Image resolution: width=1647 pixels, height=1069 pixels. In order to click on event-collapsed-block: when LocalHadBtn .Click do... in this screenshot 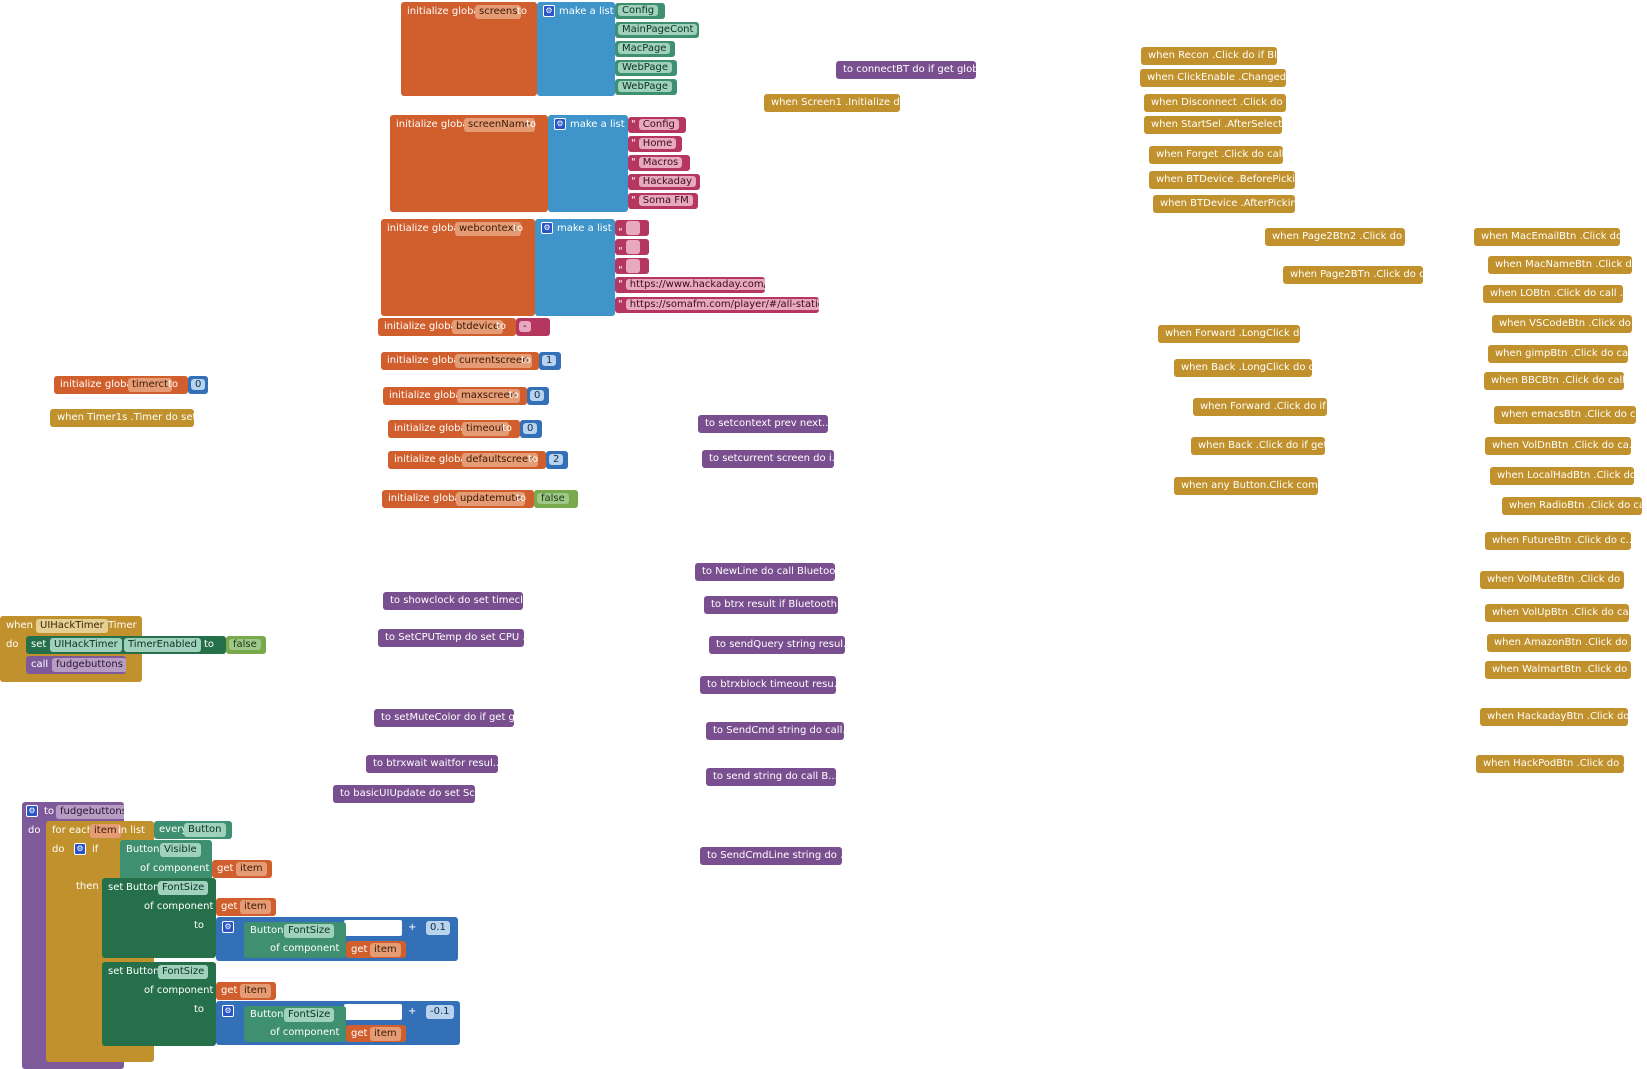, I will do `click(1562, 476)`.